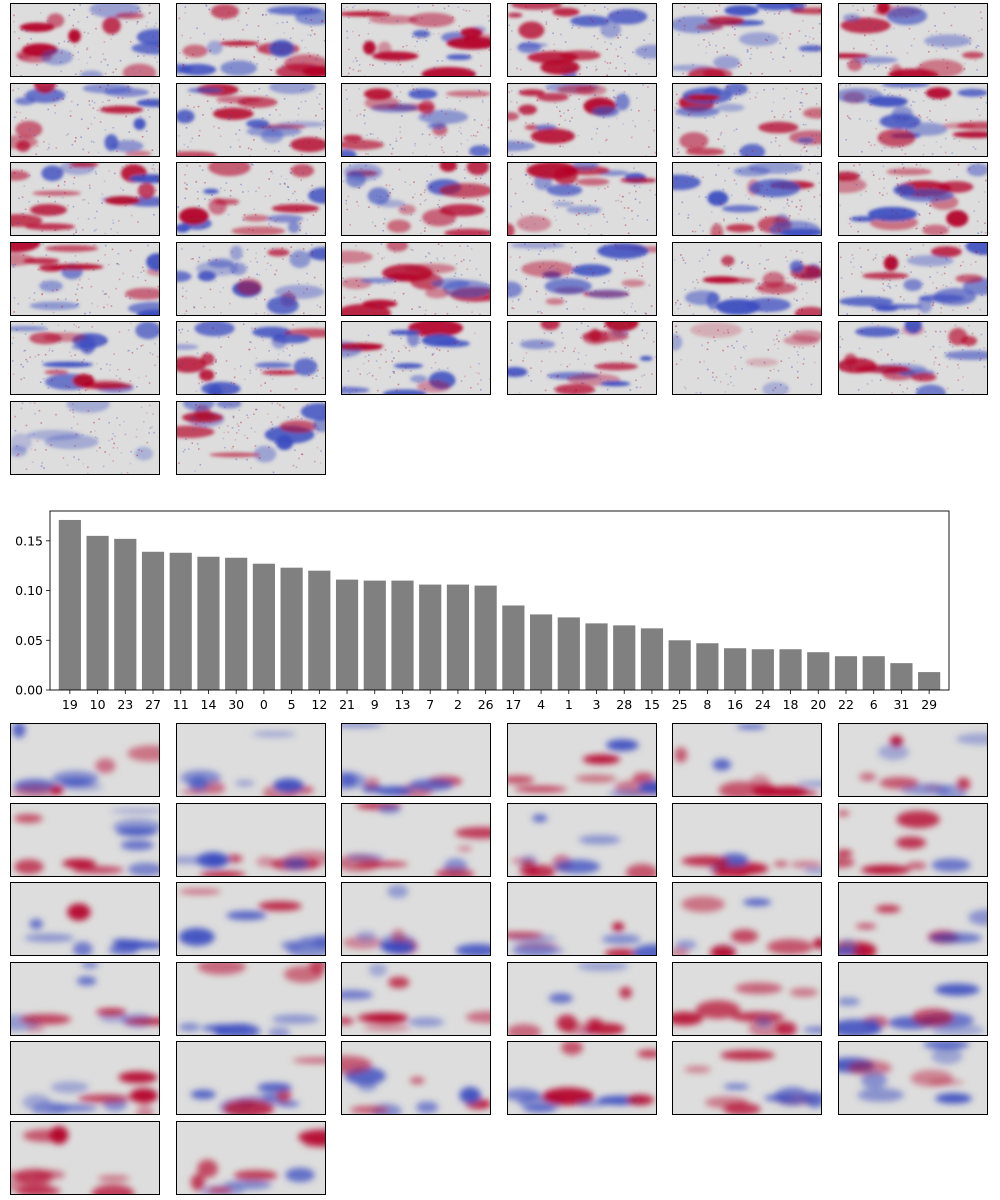 The image size is (1000, 1200). I want to click on x-tick-label: 24, so click(763, 704).